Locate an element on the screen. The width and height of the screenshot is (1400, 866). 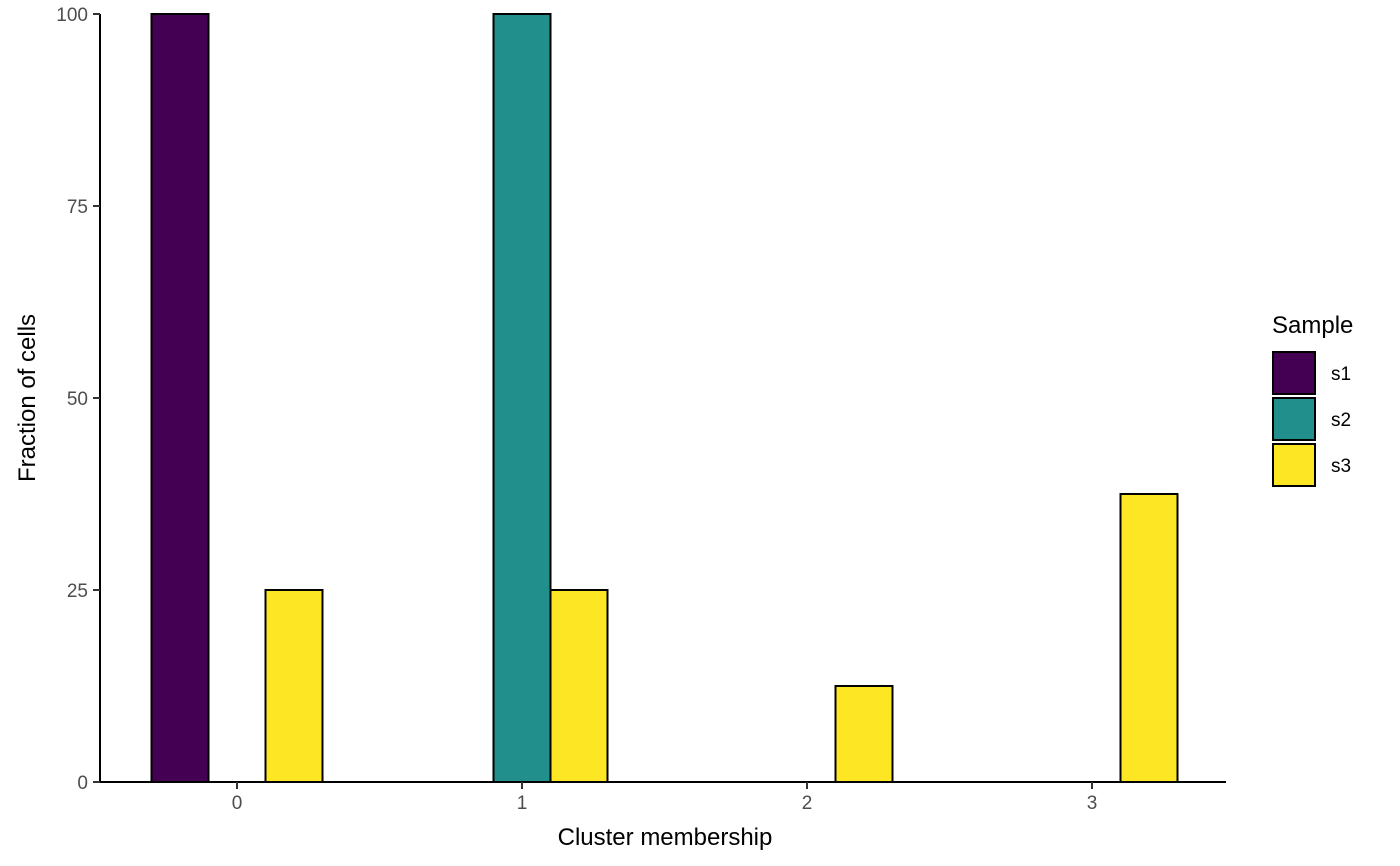
y-tick-label: 100 is located at coordinates (72, 15).